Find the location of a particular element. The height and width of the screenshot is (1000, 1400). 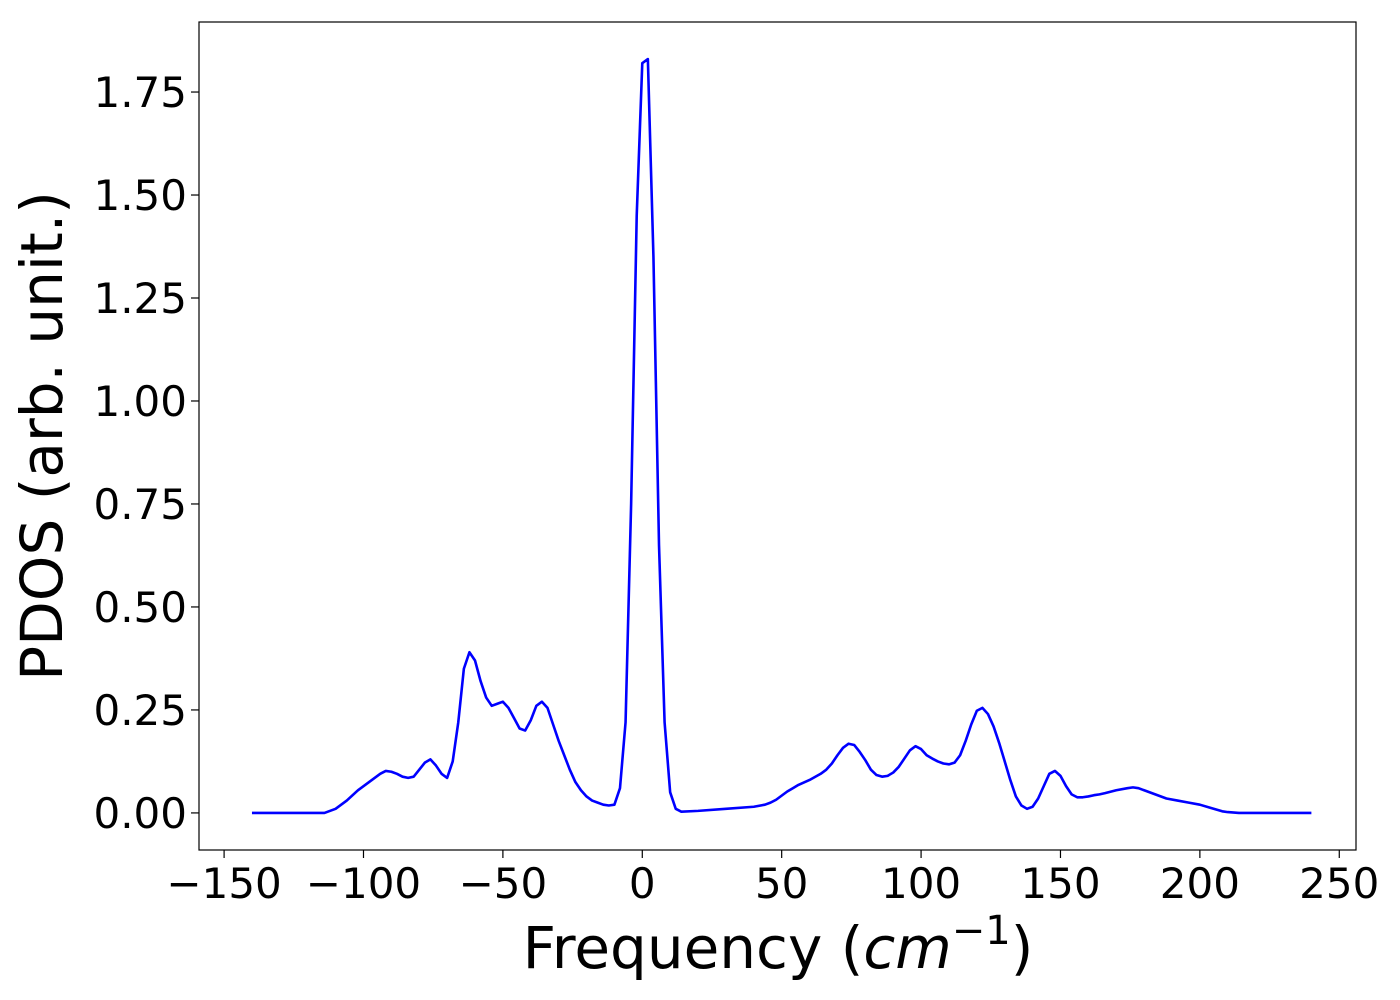

x-axis-ticks: −150 −100 −50 0 50 100 150 200 250 is located at coordinates (772, 879).